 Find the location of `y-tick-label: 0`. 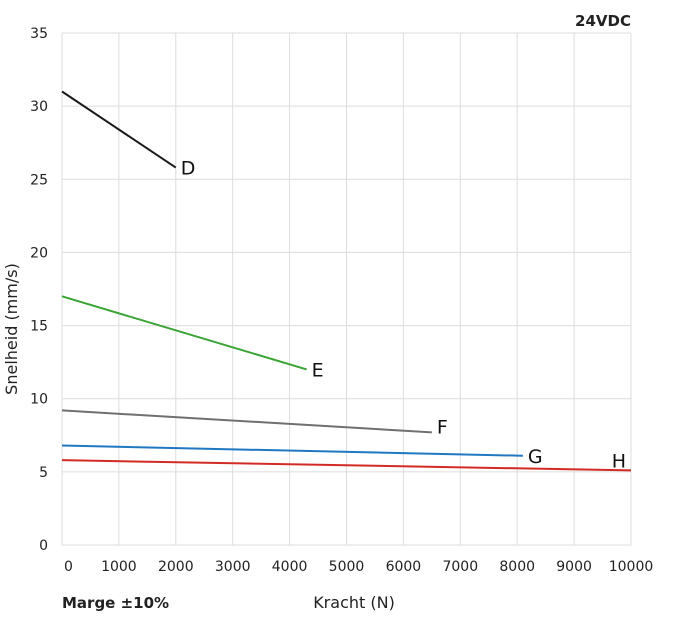

y-tick-label: 0 is located at coordinates (43, 546).